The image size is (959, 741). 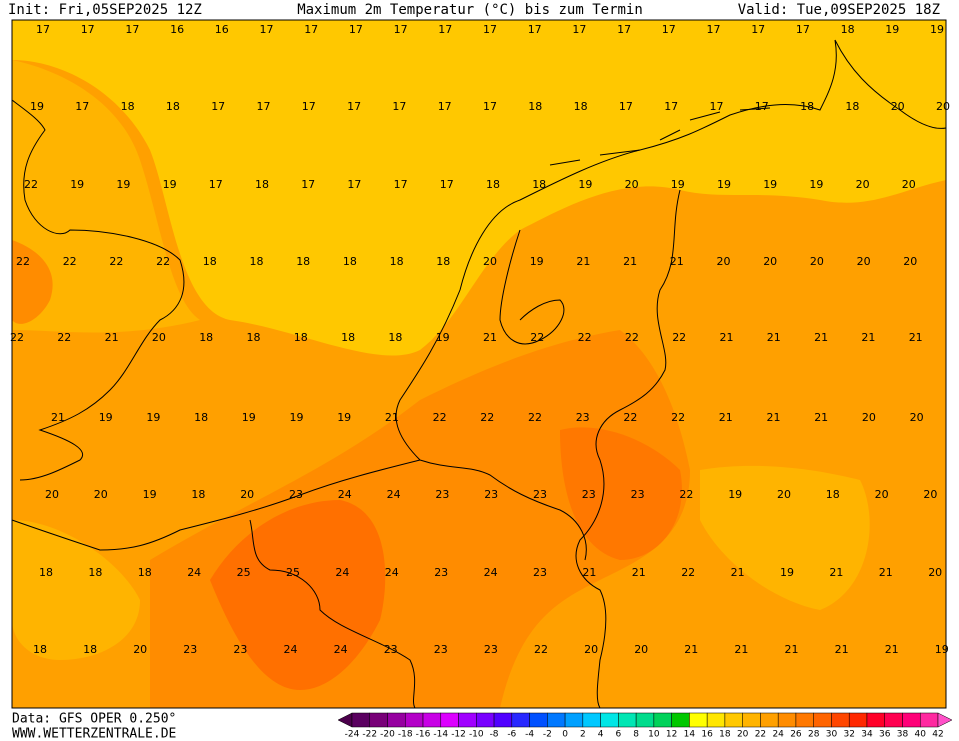 I want to click on colorbar-label: -18, so click(x=405, y=735).